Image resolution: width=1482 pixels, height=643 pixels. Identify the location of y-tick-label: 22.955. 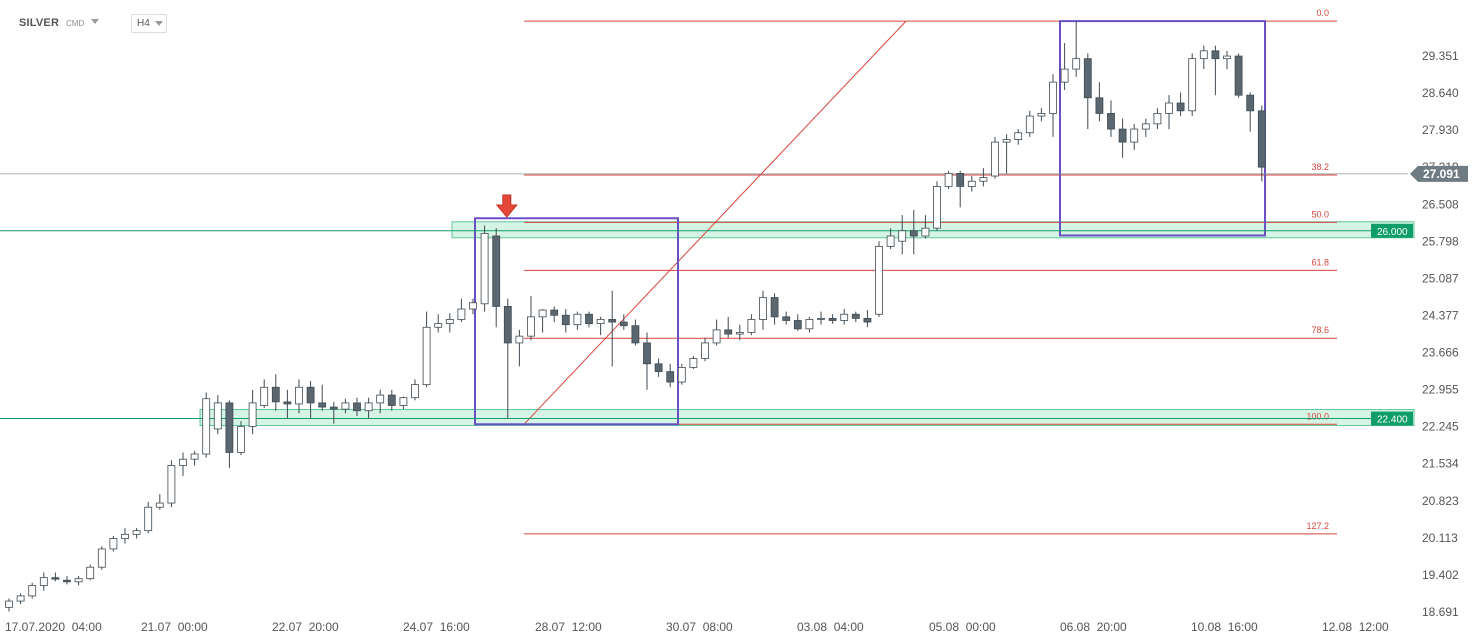
(1440, 390).